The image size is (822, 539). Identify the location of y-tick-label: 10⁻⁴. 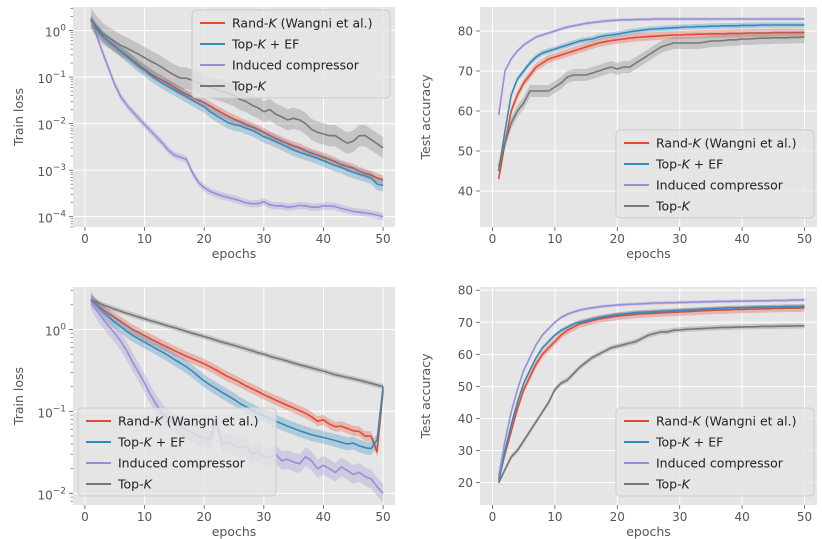
(51, 218).